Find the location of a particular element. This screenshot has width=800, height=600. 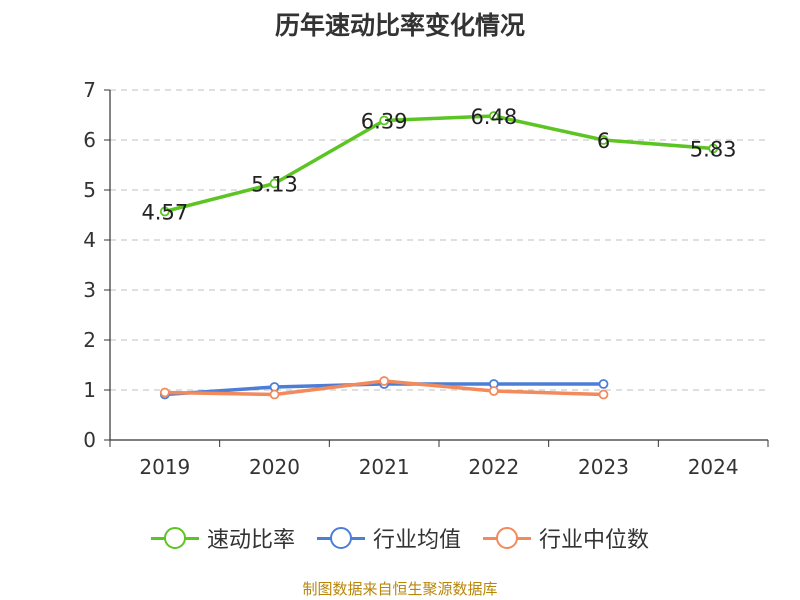

source-note: 制图数据来自恒生聚源数据库 is located at coordinates (400, 589).